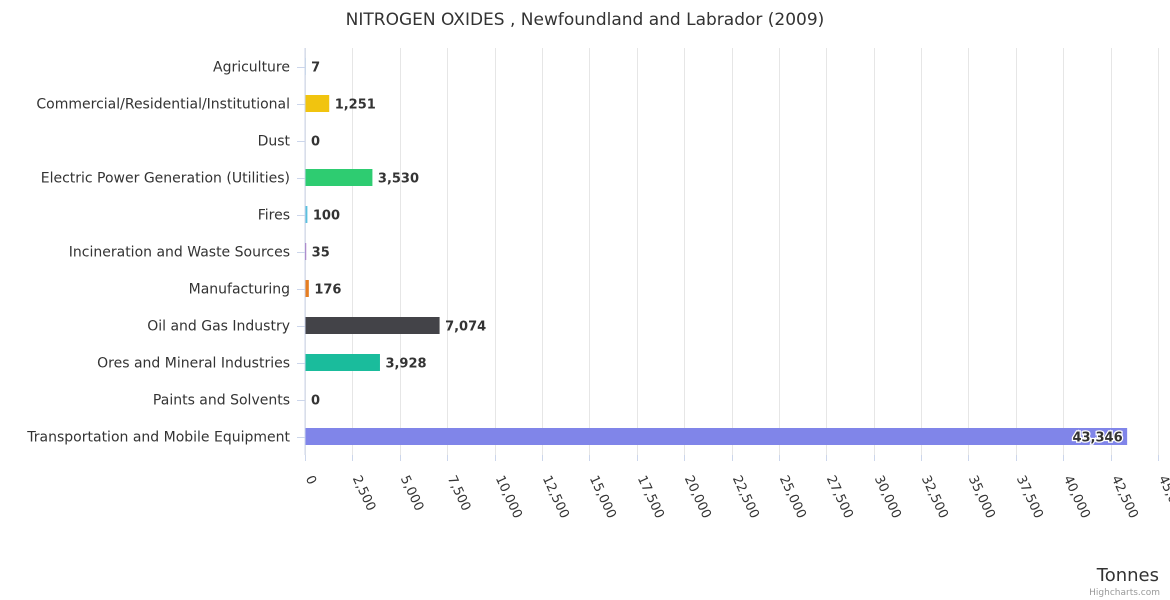 This screenshot has height=600, width=1170. Describe the element at coordinates (1029, 497) in the screenshot. I see `x-tick-label: 37,500` at that location.